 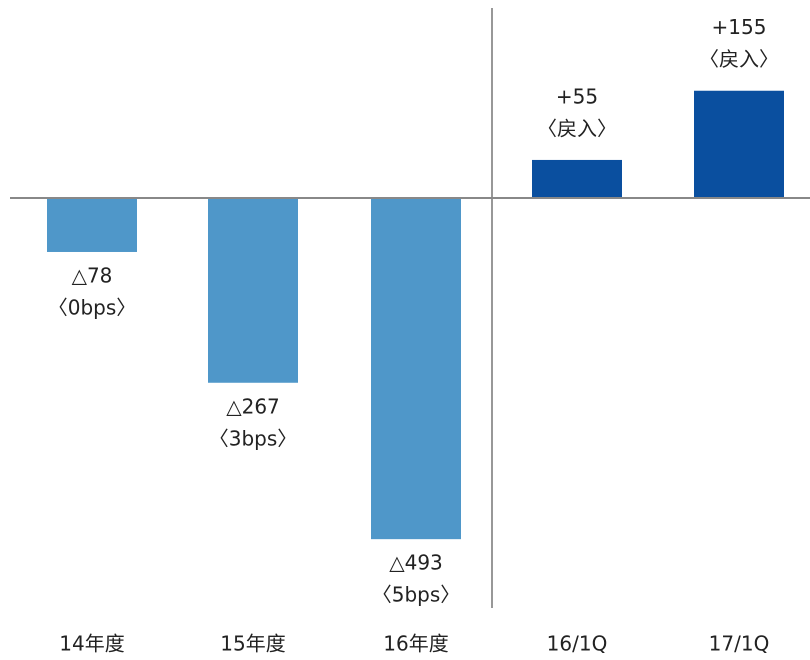 What do you see at coordinates (577, 96) in the screenshot?
I see `value-label: +55` at bounding box center [577, 96].